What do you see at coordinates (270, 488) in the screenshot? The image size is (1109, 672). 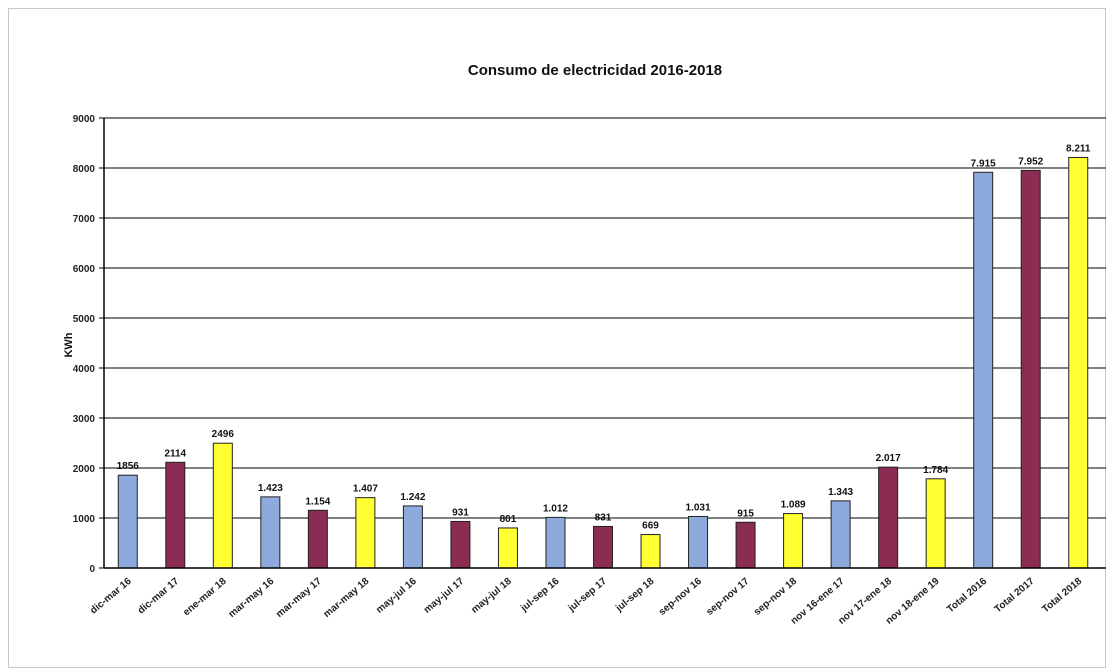 I see `data-label: 1.423` at bounding box center [270, 488].